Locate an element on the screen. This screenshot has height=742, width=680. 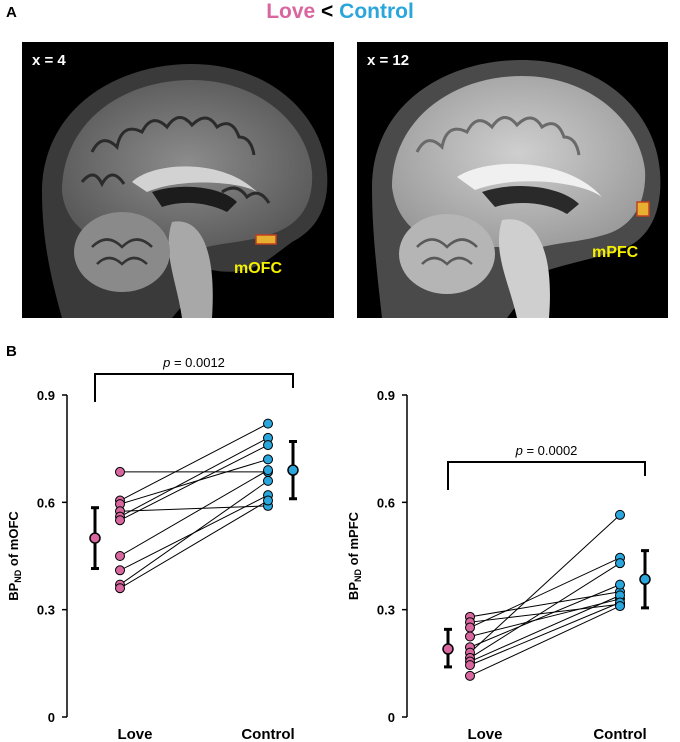
slice-label-right: x = 12 is located at coordinates (388, 60).